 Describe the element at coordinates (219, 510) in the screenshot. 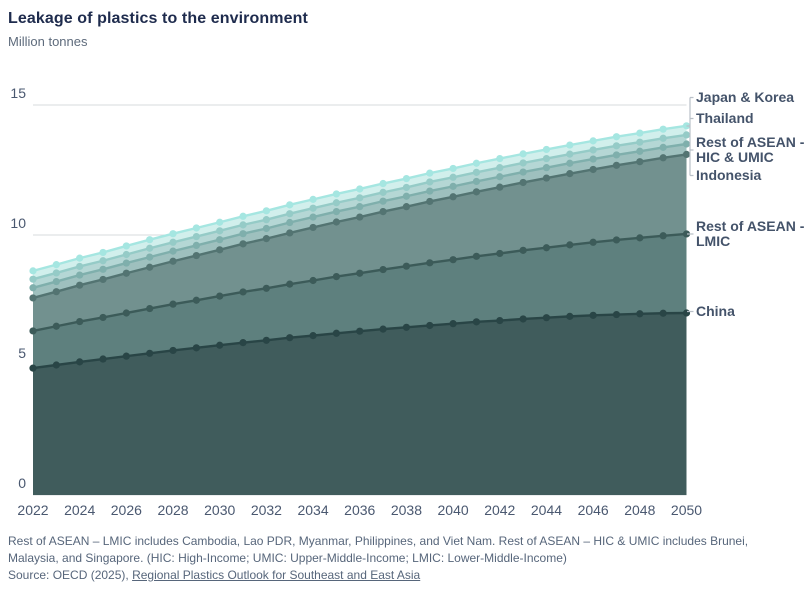

I see `x-tick-label: 2030` at that location.